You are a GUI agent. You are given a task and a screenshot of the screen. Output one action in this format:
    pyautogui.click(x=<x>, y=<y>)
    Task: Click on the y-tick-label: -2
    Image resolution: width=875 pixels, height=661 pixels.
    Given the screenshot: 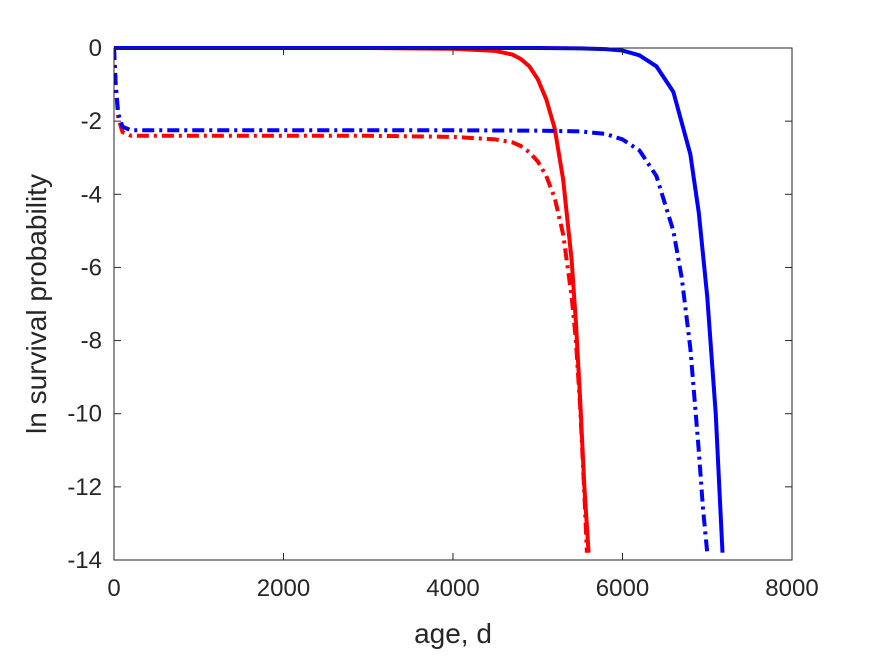 What is the action you would take?
    pyautogui.click(x=91, y=121)
    